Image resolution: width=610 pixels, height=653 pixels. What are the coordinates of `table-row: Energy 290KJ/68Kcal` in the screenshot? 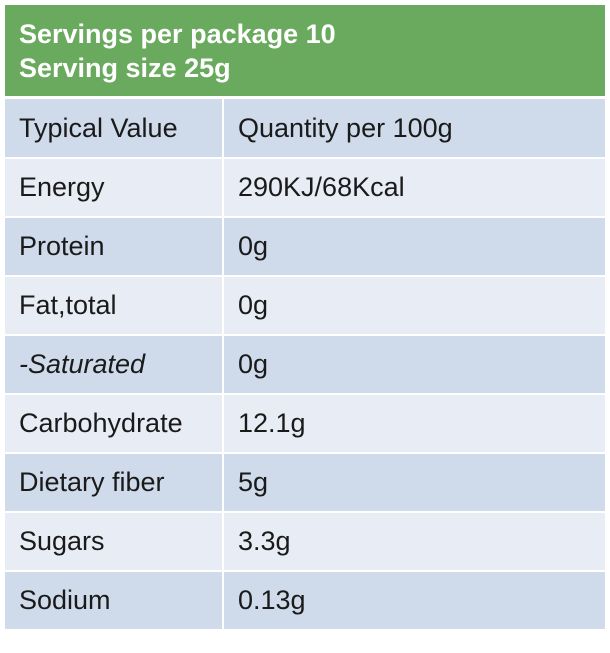 It's located at (305, 188).